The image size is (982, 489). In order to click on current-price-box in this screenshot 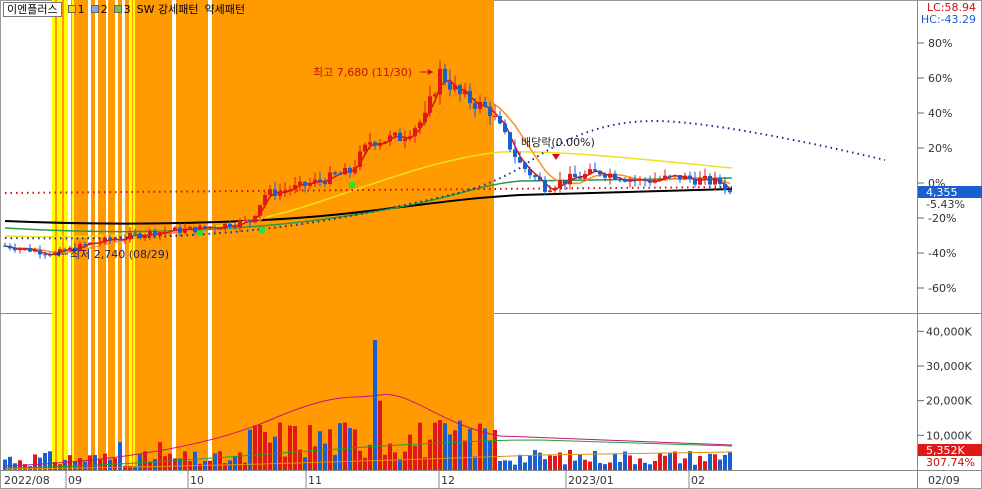, I will do `click(950, 192)`.